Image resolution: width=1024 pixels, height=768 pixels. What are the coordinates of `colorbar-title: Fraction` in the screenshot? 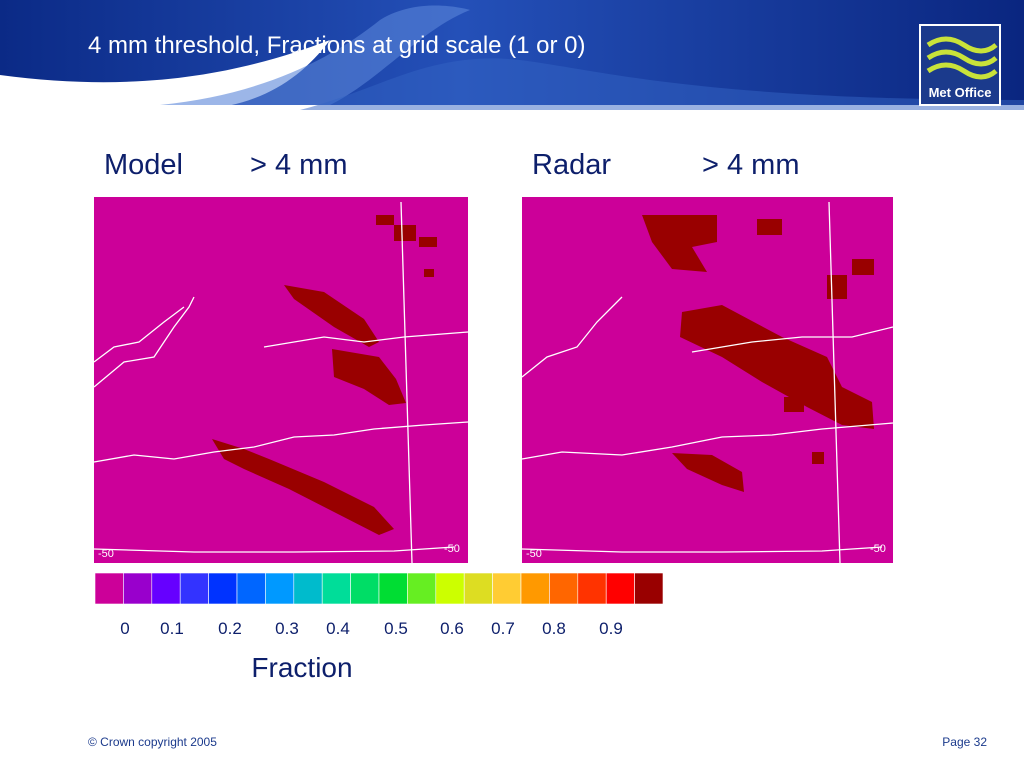 It's located at (301, 667).